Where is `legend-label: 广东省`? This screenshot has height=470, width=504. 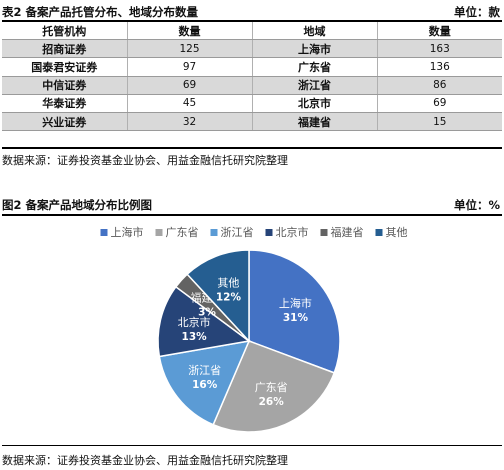 legend-label: 广东省 is located at coordinates (182, 232).